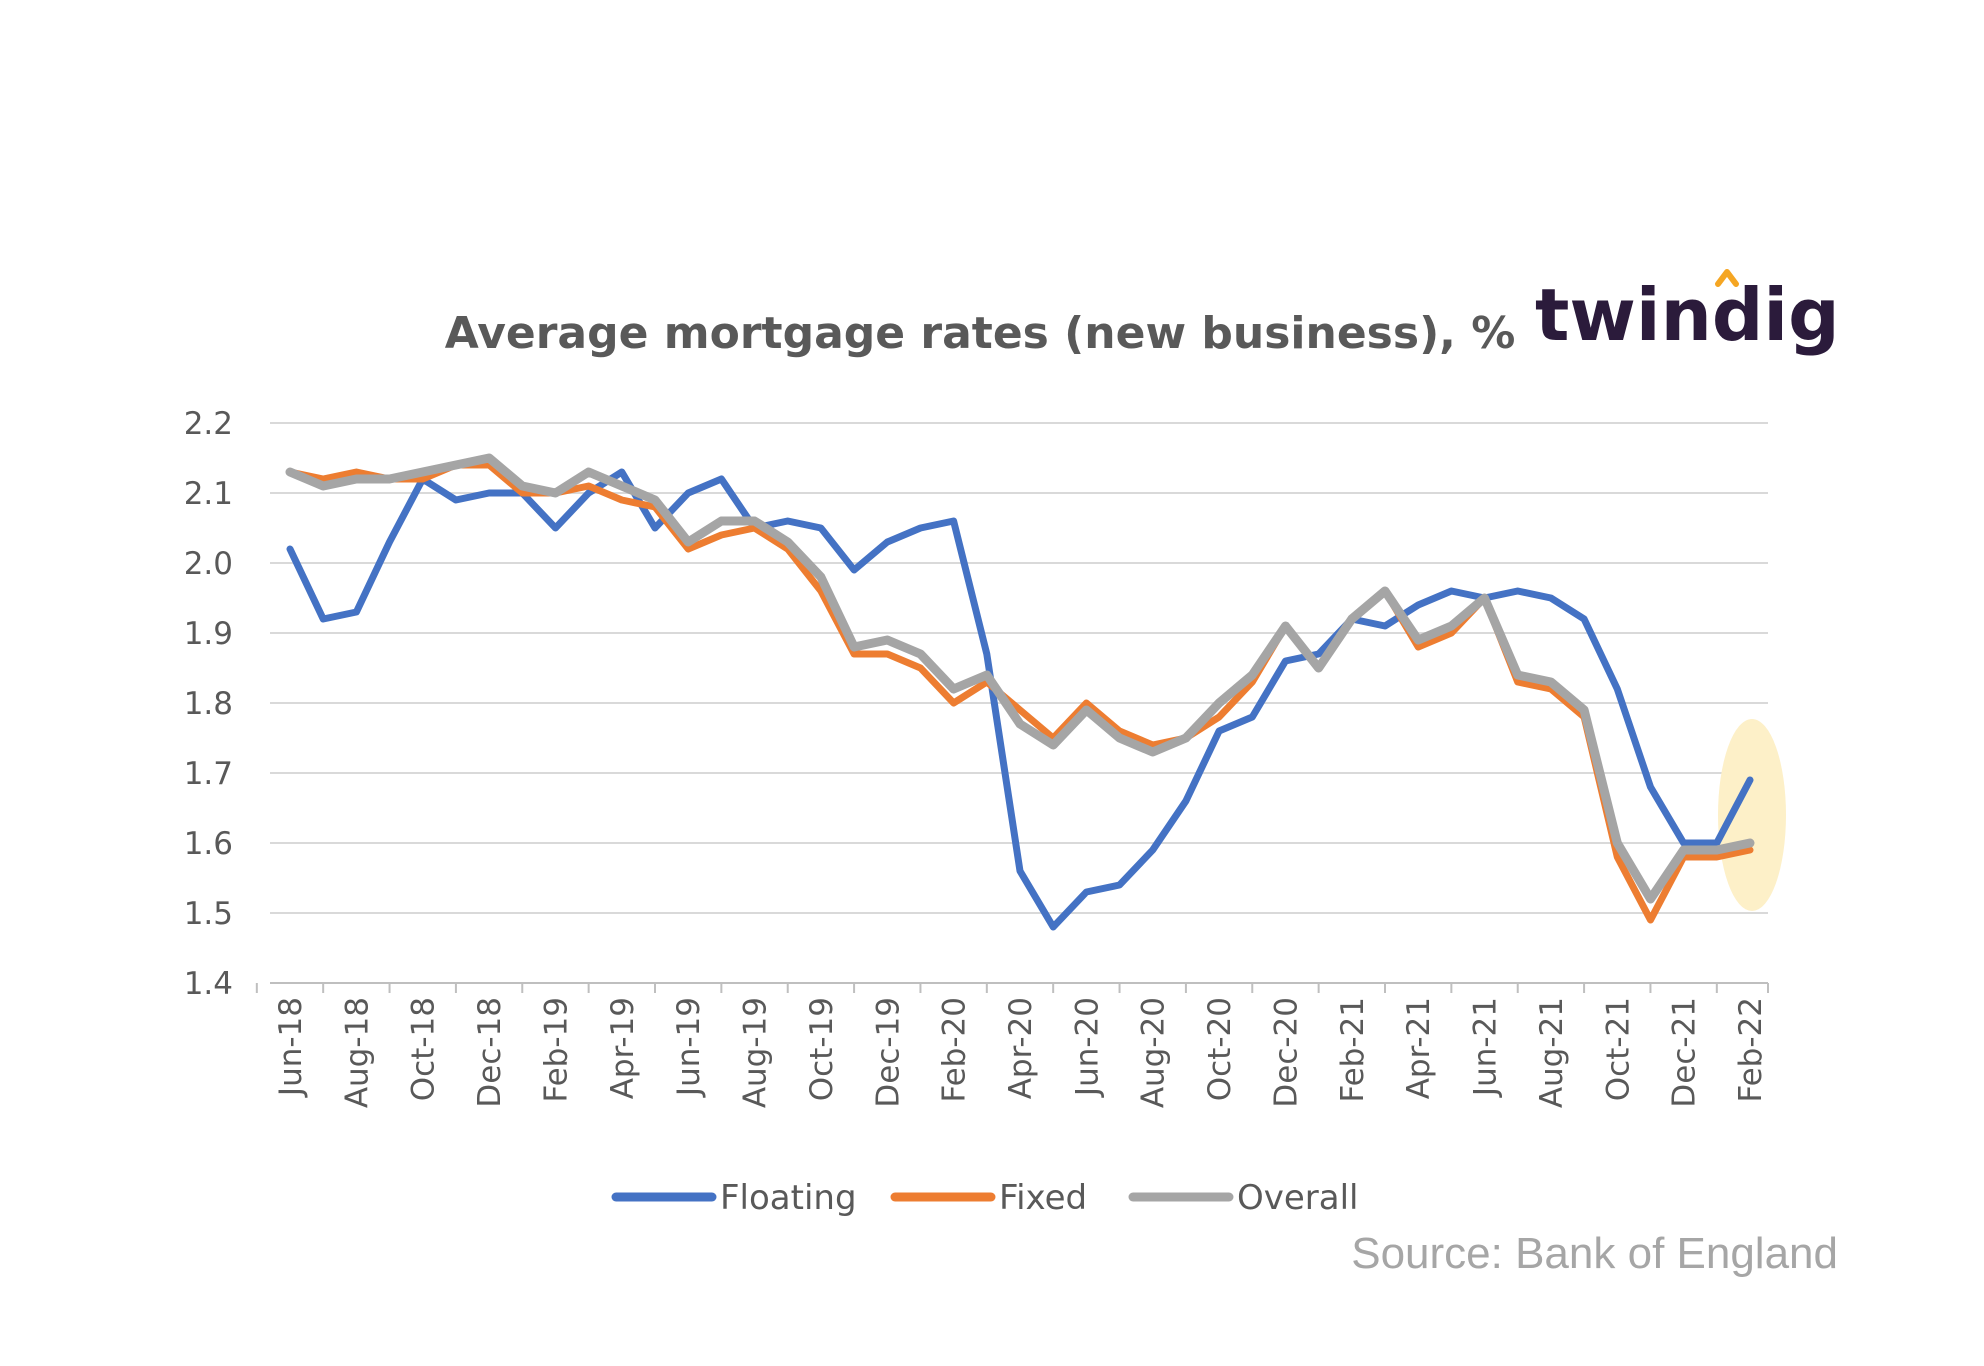  What do you see at coordinates (1154, 1052) in the screenshot?
I see `x-tick-label: Aug-20` at bounding box center [1154, 1052].